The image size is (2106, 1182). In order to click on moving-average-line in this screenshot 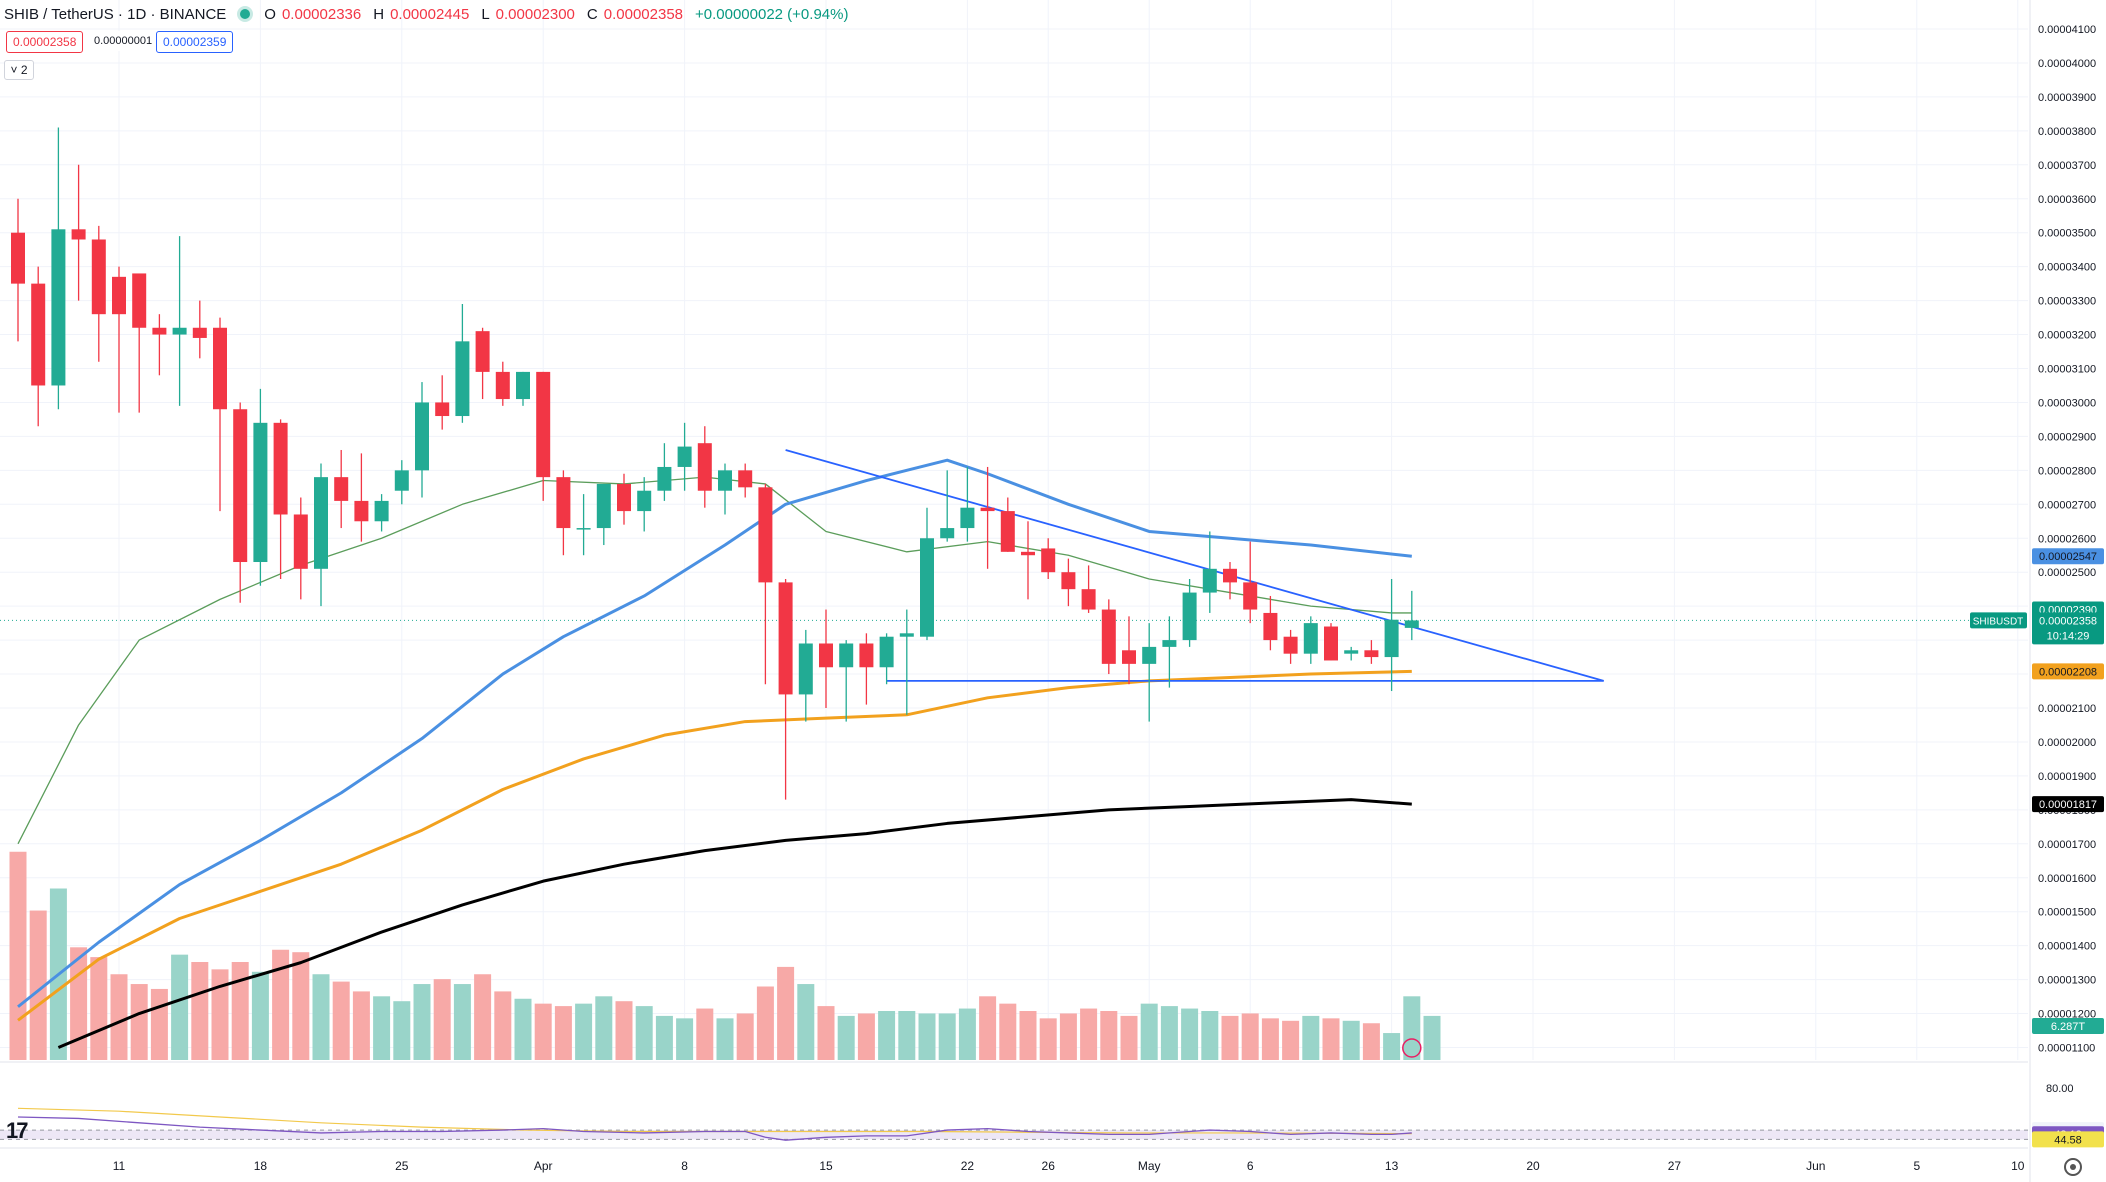, I will do `click(734, 923)`.